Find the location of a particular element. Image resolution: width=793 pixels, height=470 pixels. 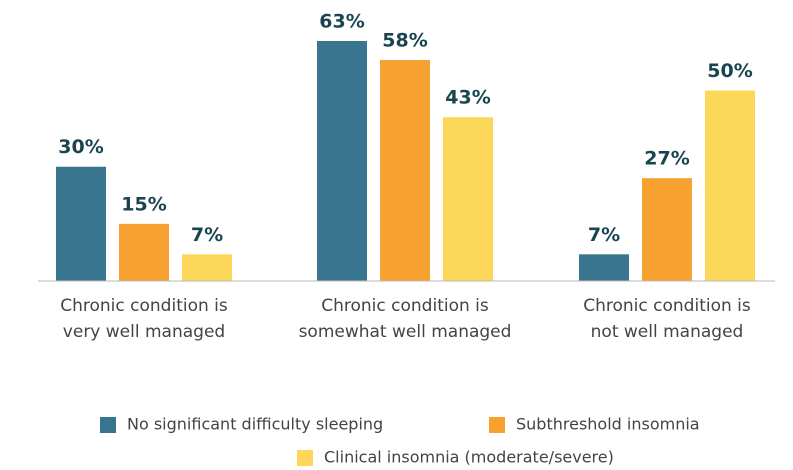

value-label: 30% is located at coordinates (80, 147).